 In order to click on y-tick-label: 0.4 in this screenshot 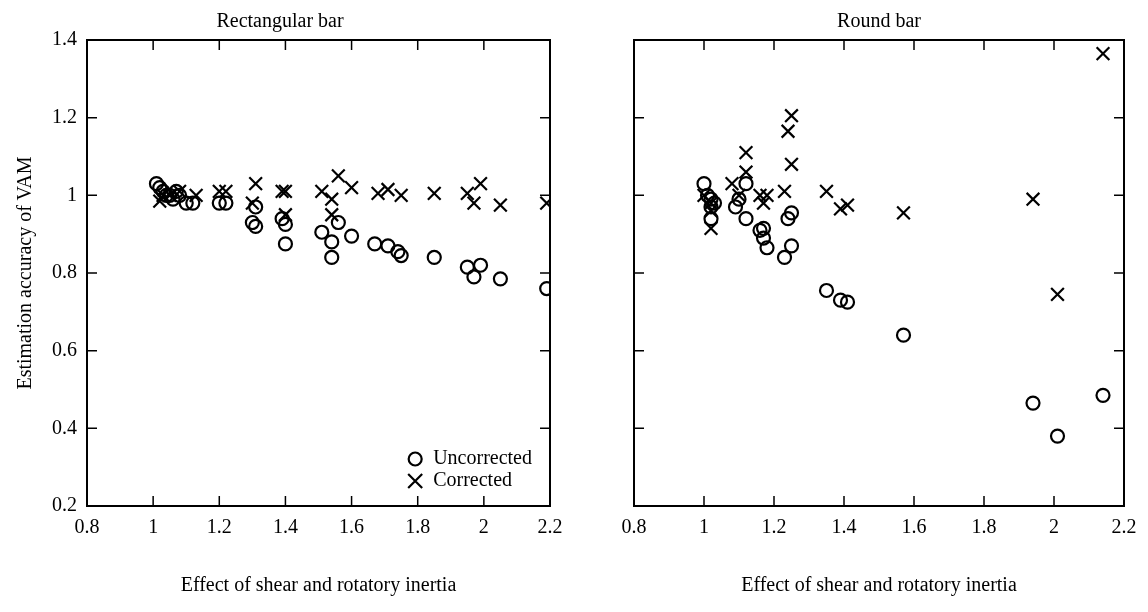, I will do `click(64, 426)`.